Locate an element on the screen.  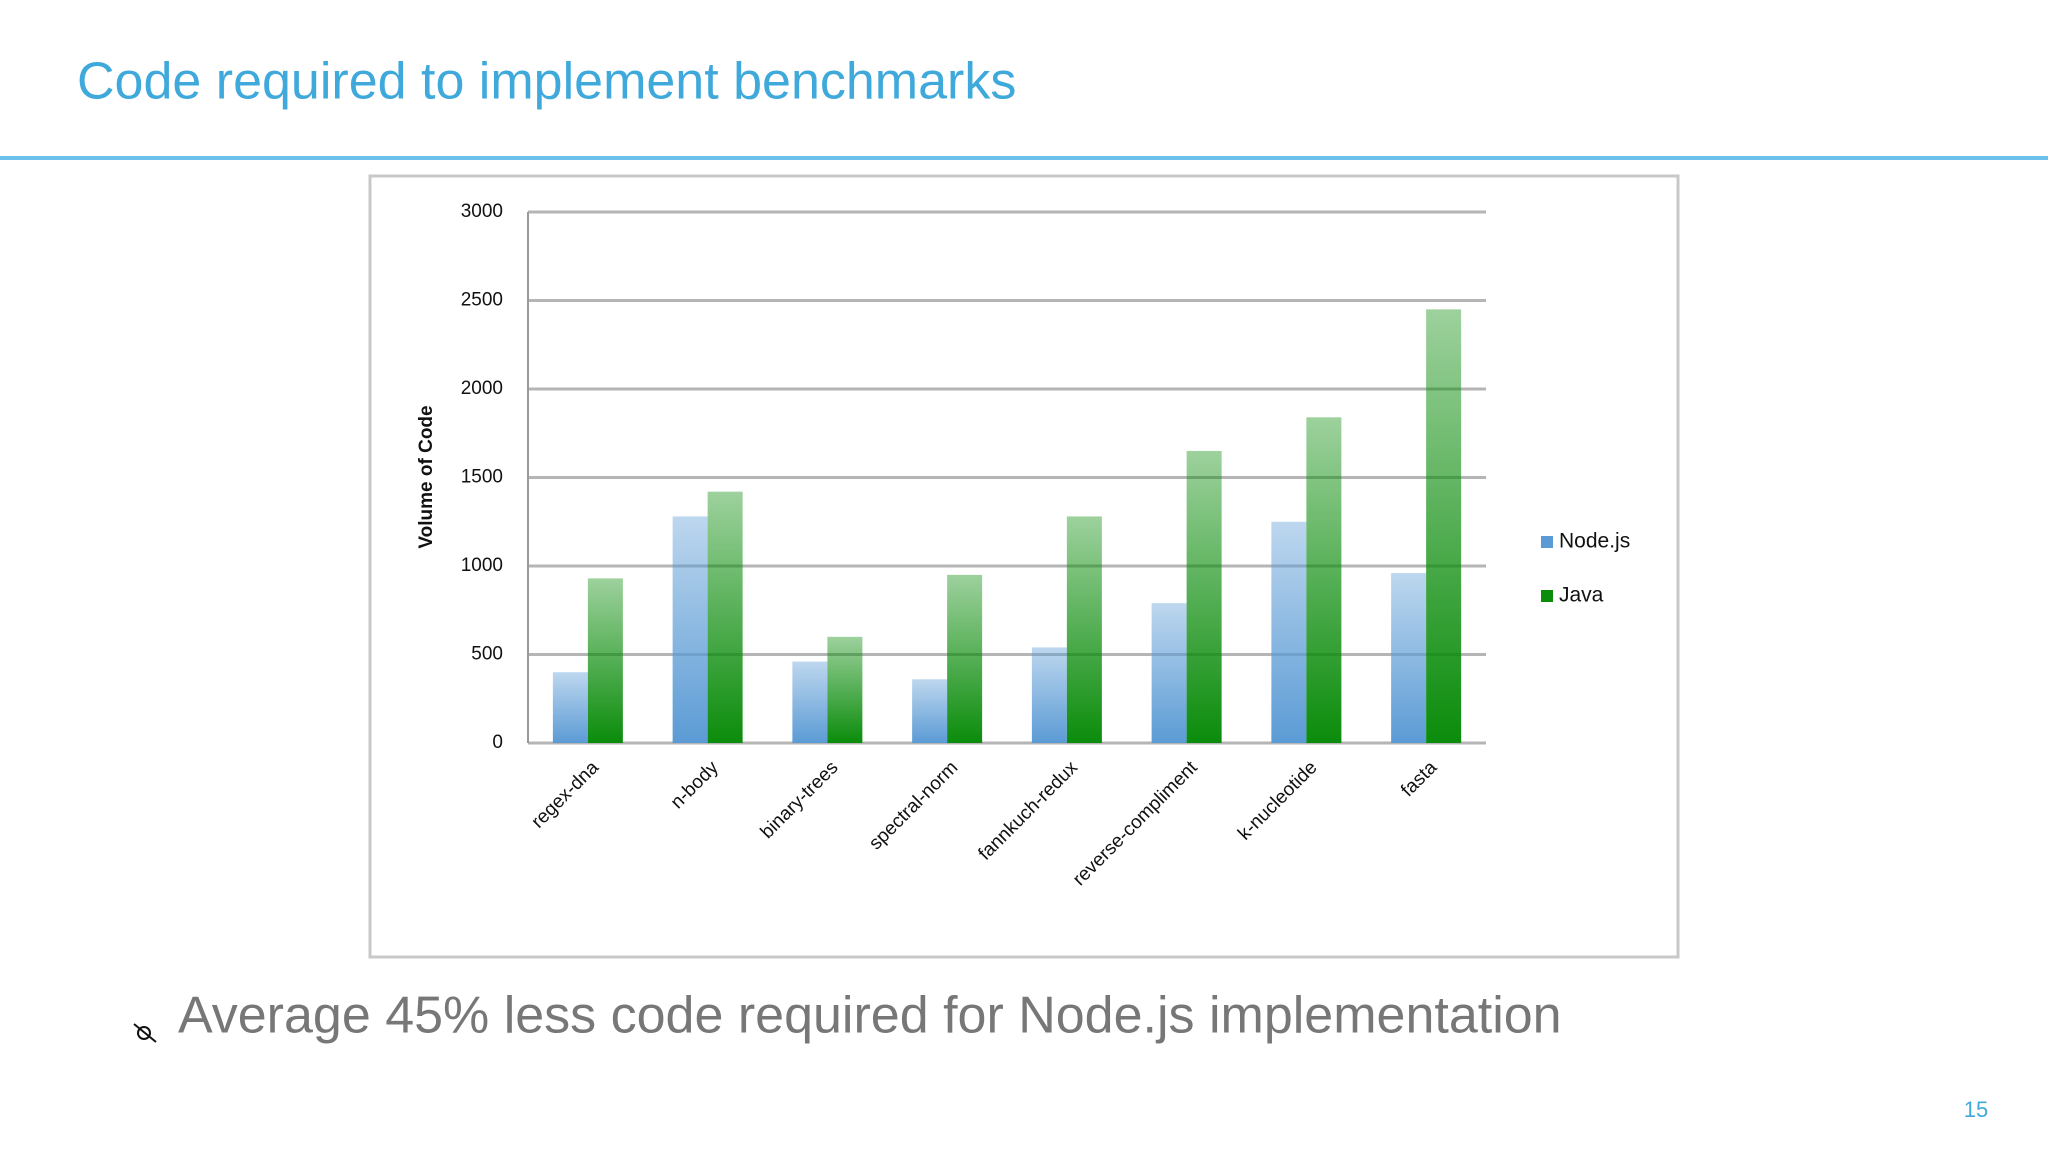
y-tick-label: 500 is located at coordinates (487, 654).